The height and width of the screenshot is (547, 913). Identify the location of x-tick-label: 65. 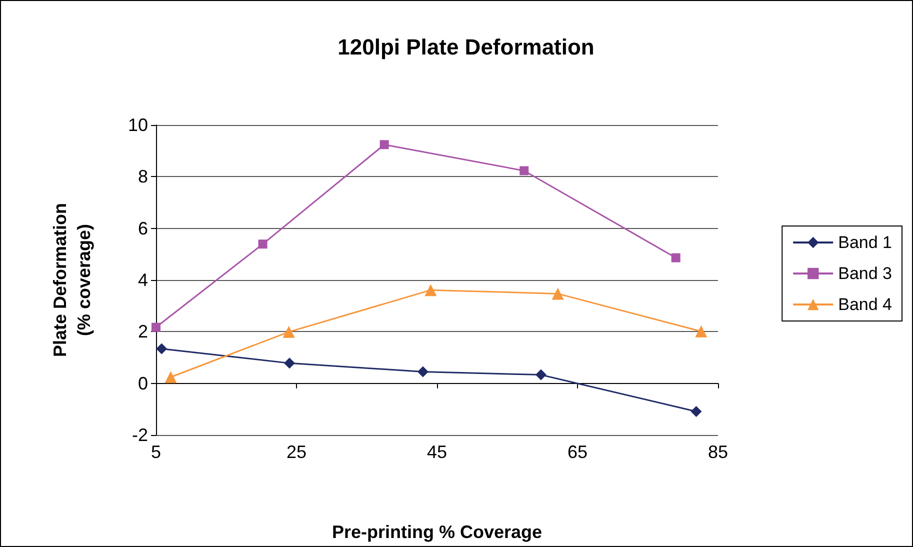
(577, 452).